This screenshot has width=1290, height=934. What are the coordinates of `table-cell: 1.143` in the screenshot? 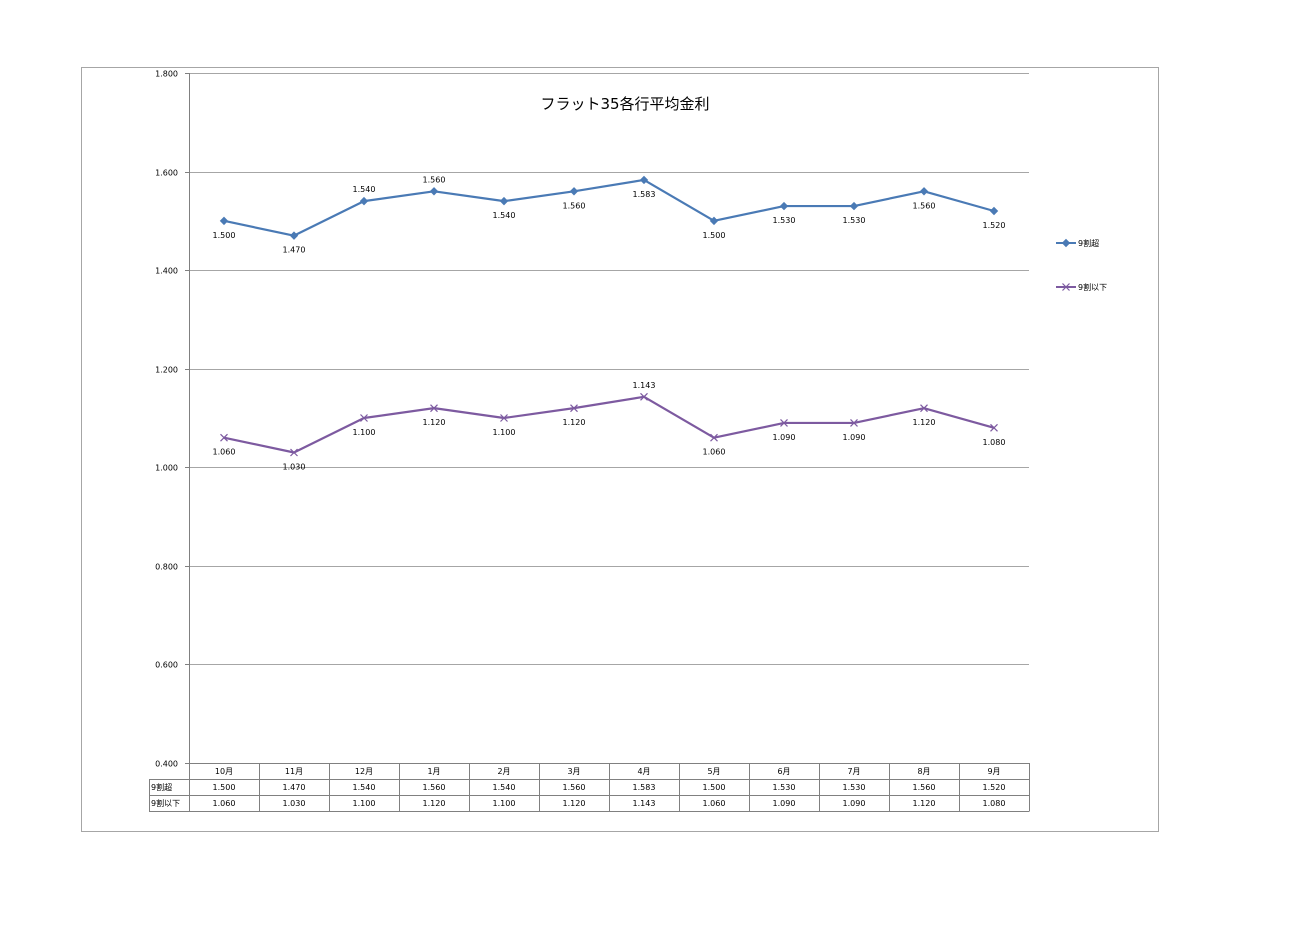 It's located at (644, 803).